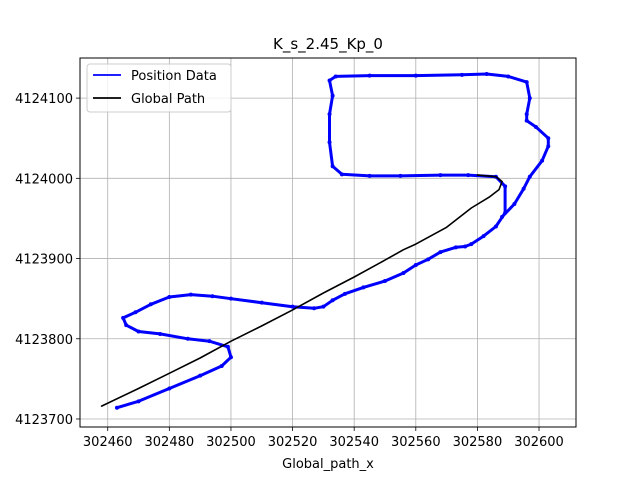 The image size is (640, 480). What do you see at coordinates (44, 99) in the screenshot?
I see `y-tick-label: 4124100` at bounding box center [44, 99].